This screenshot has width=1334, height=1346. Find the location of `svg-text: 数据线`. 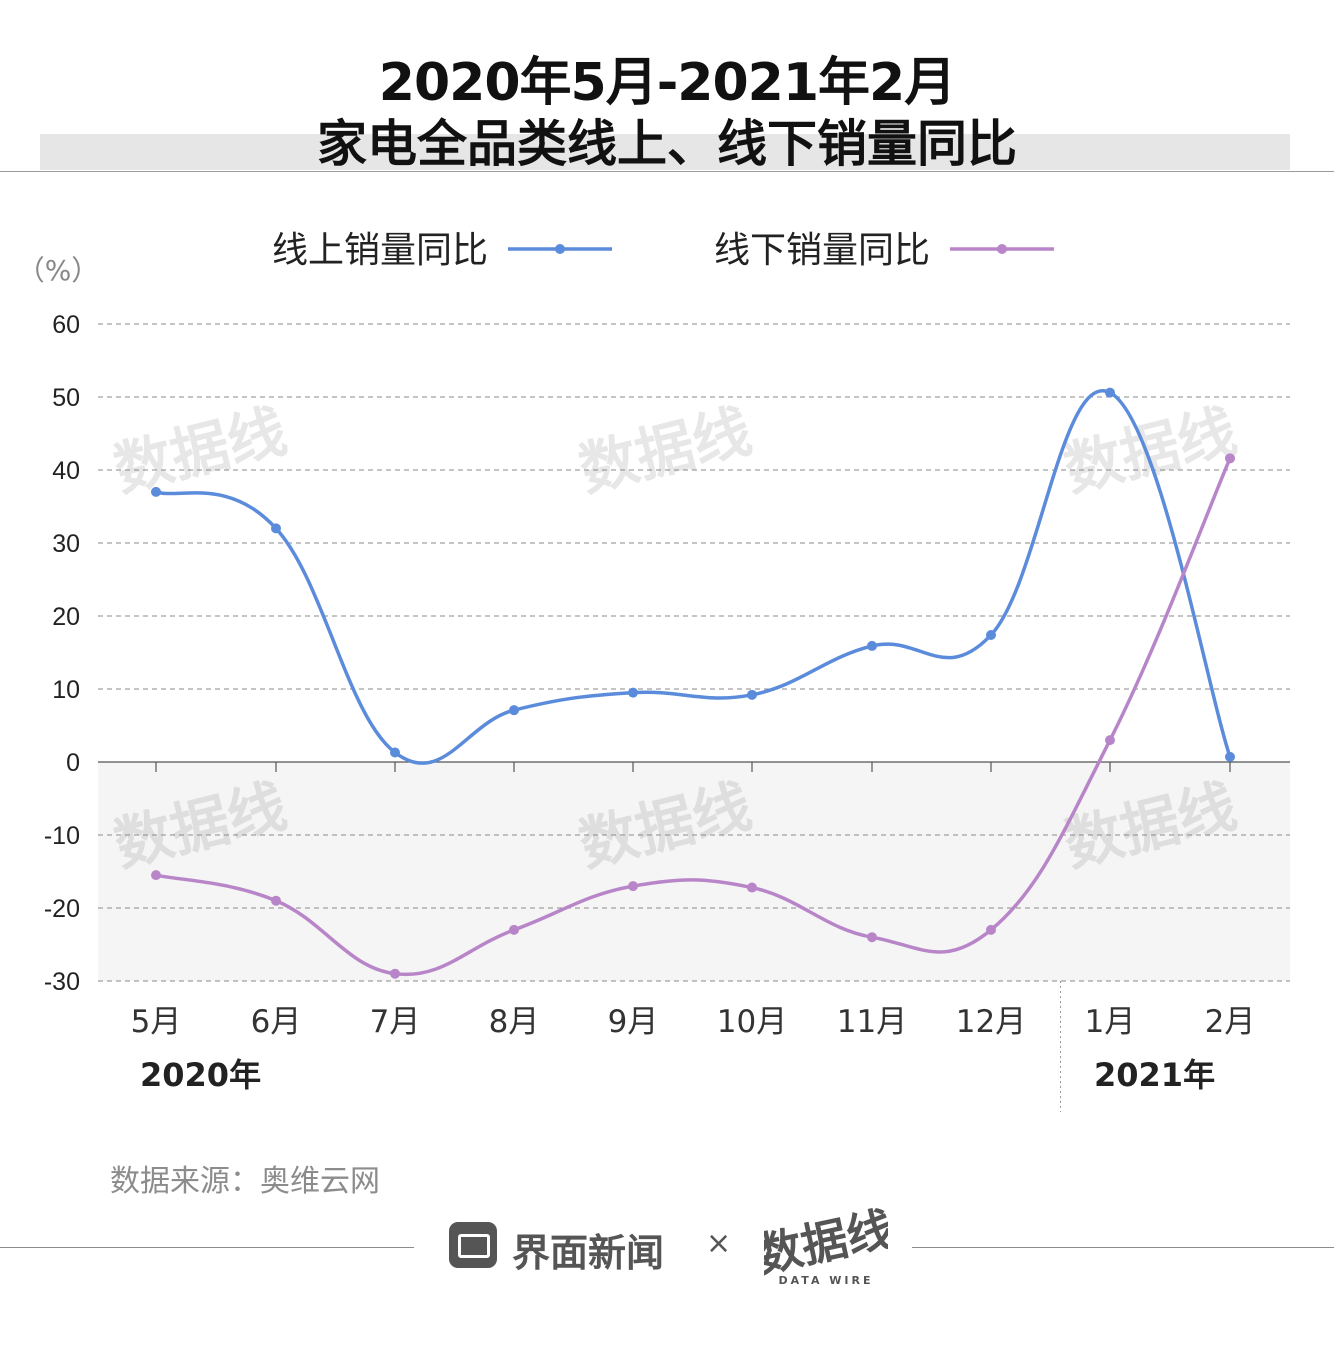

svg-text: 数据线 is located at coordinates (826, 1243).